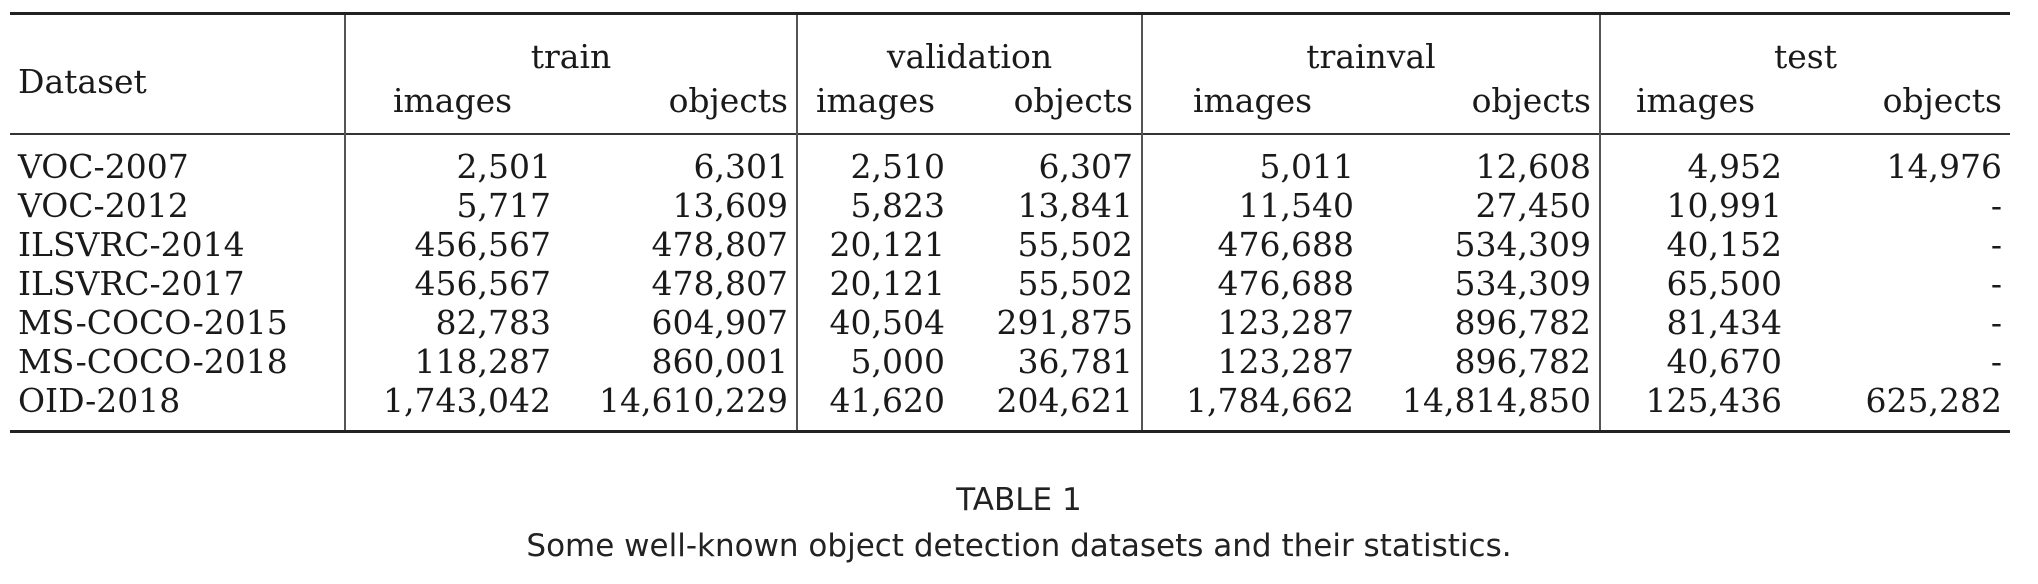 The width and height of the screenshot is (2038, 584). I want to click on test-objects-cell: 625,282, so click(1933, 400).